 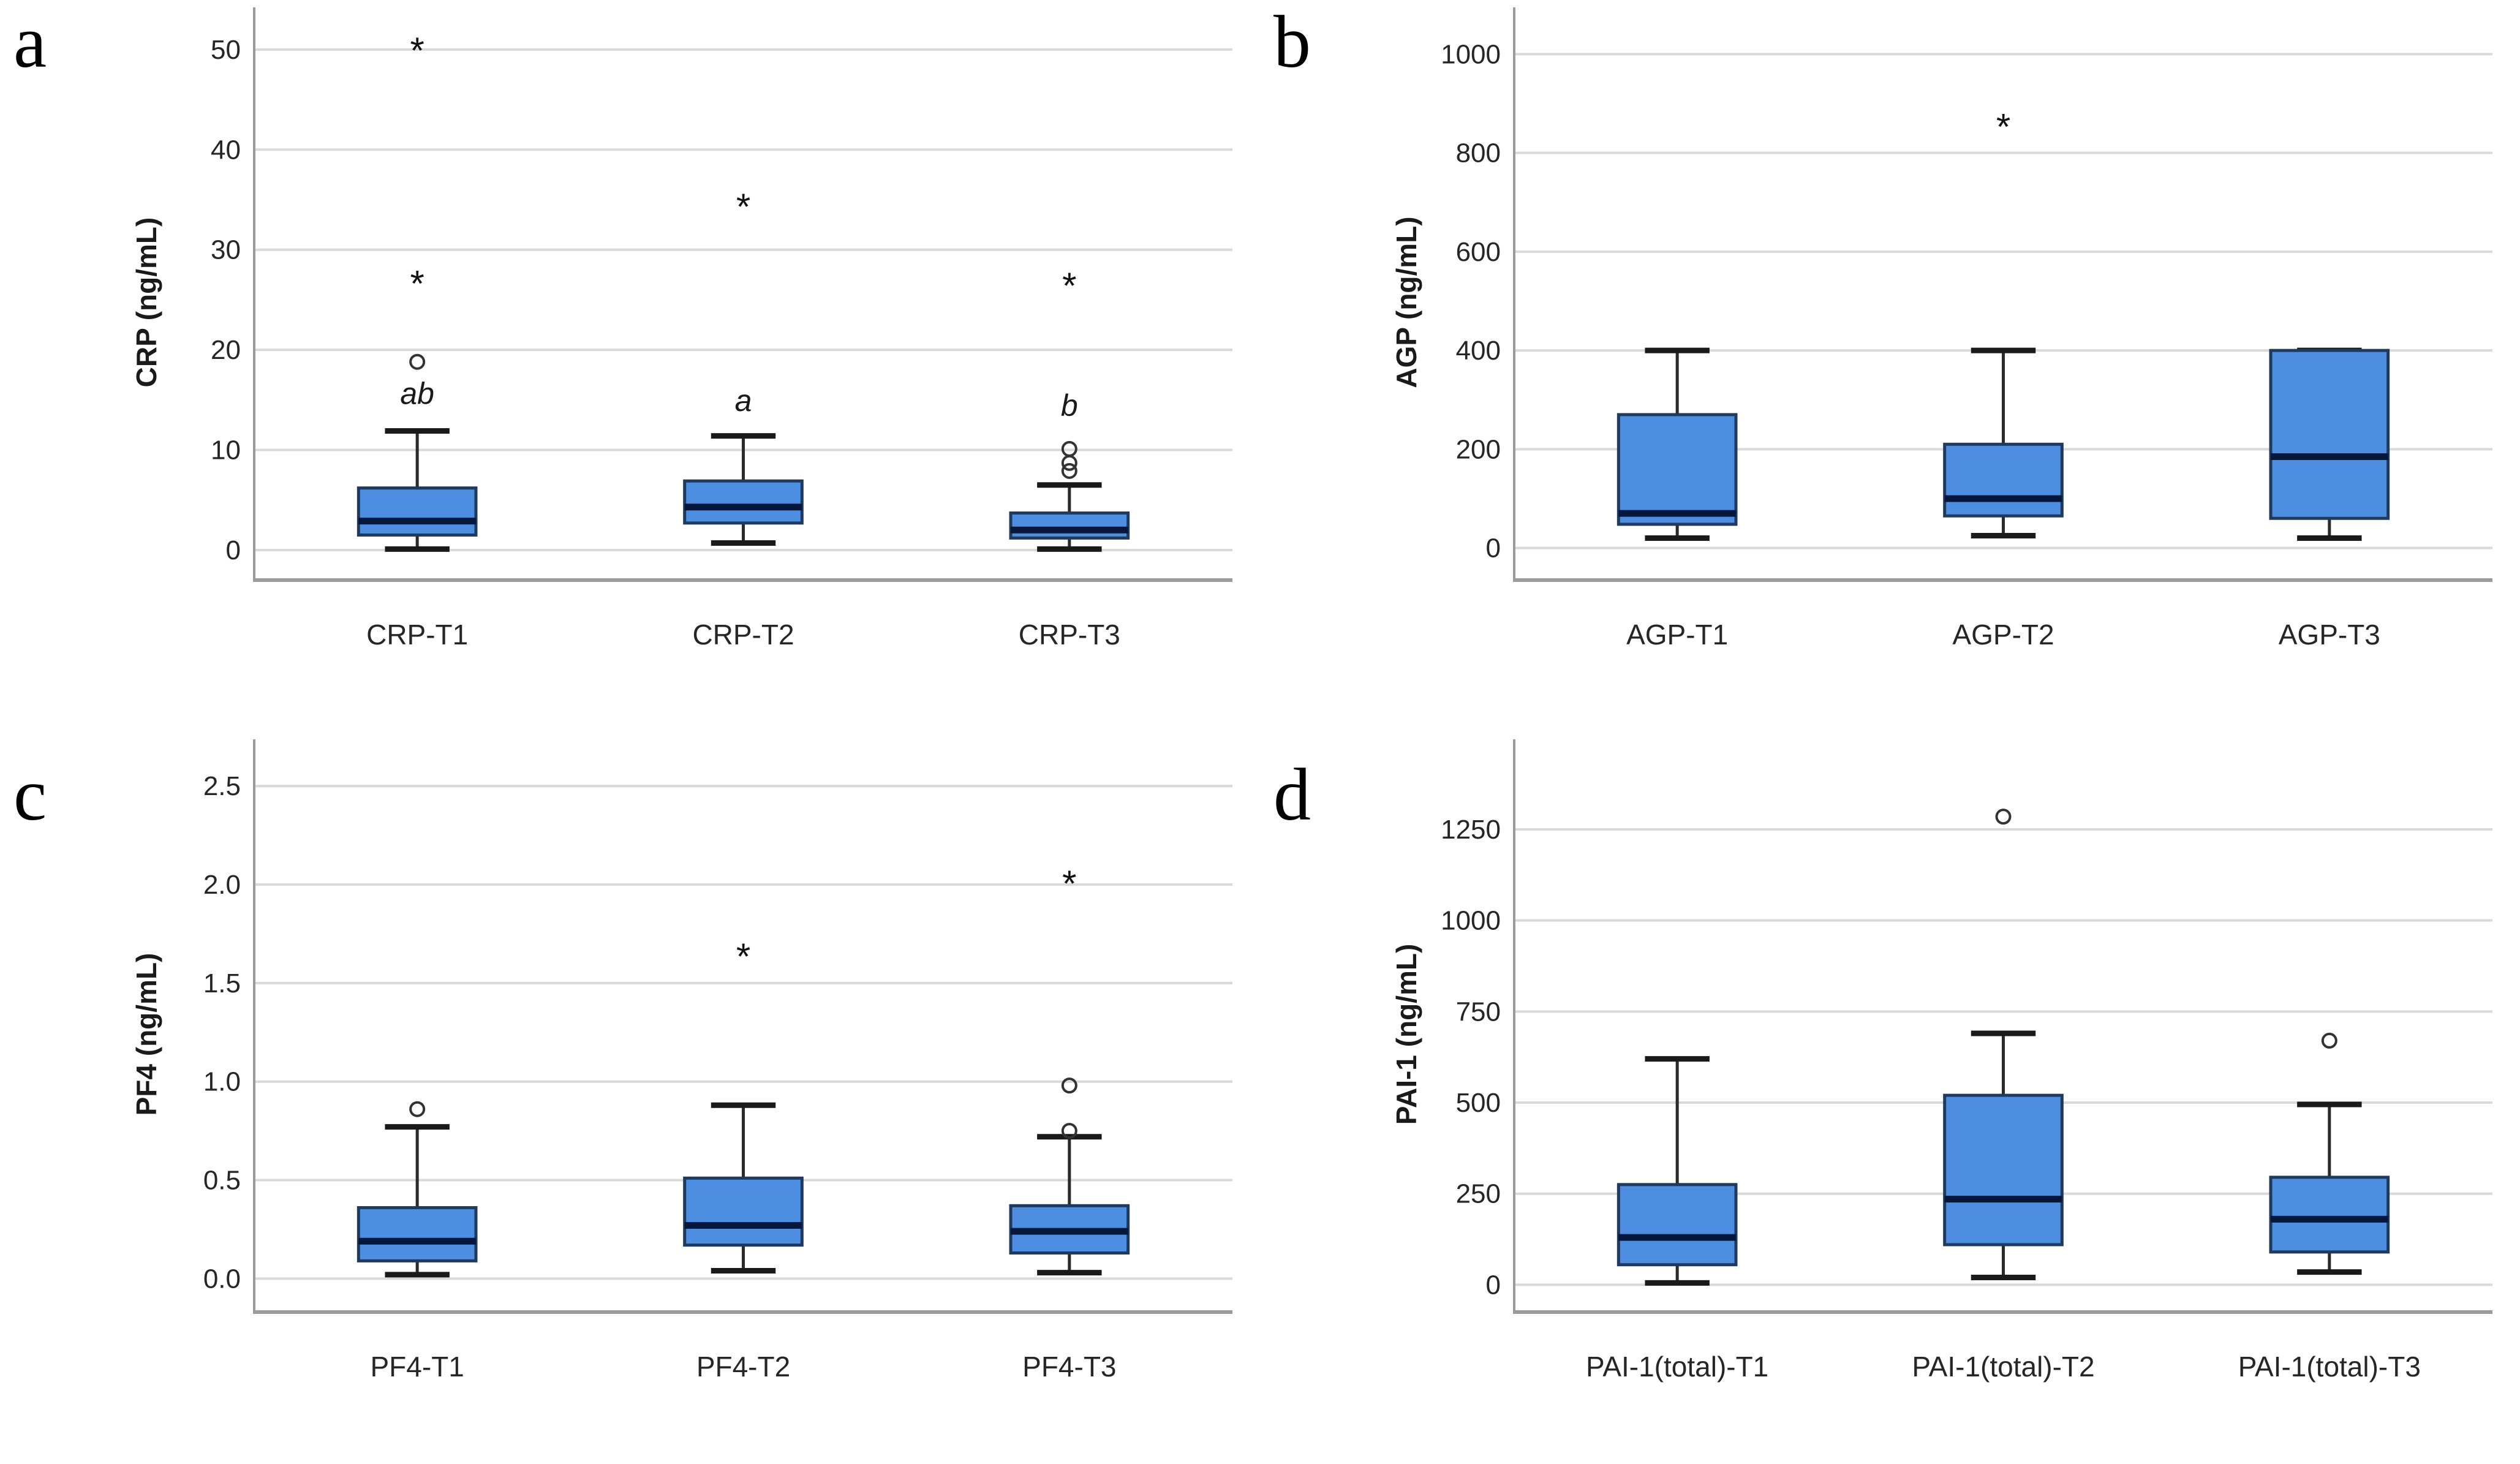 I want to click on category-label: AGP-T1, so click(x=1677, y=635).